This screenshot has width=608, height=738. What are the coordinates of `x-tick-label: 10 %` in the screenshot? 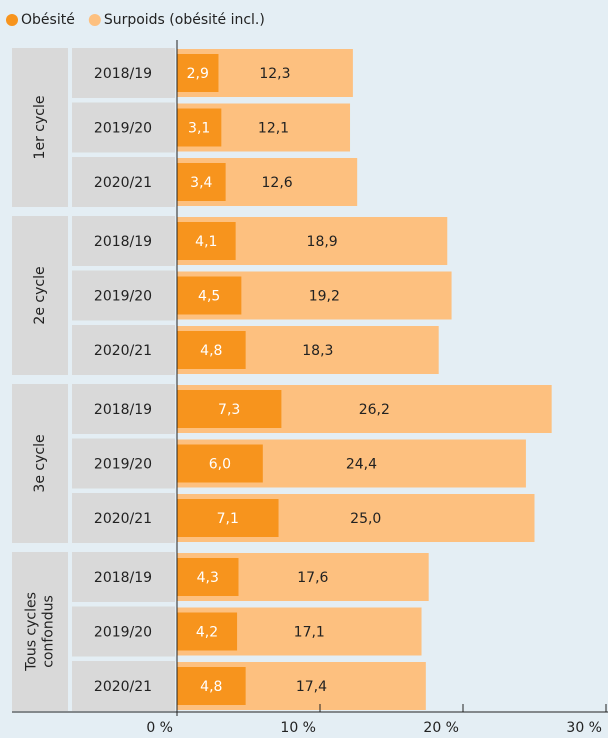 It's located at (298, 728).